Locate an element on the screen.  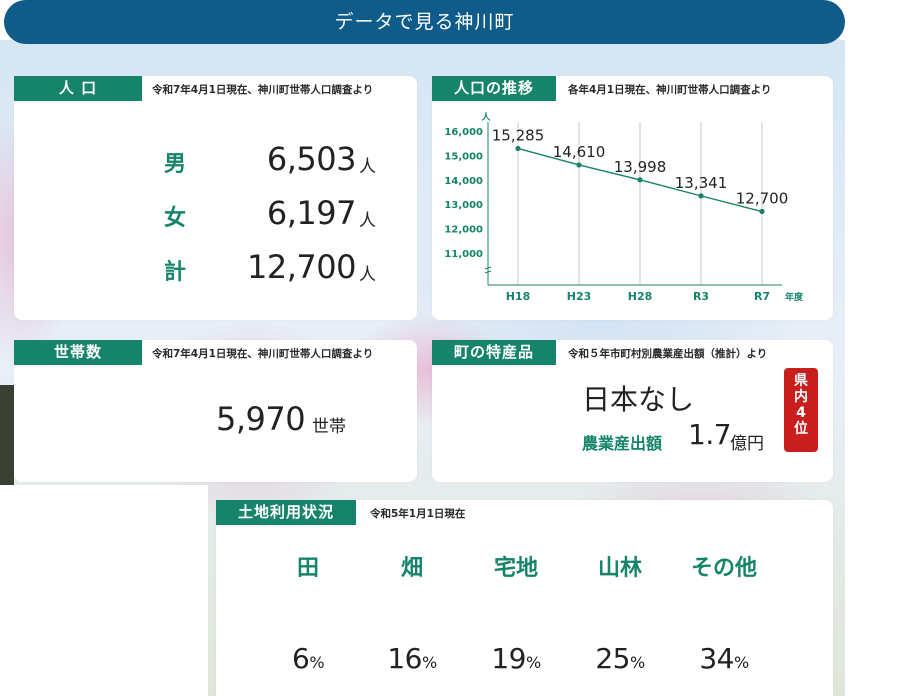
y-tick-label: 11,000 is located at coordinates (463, 254).